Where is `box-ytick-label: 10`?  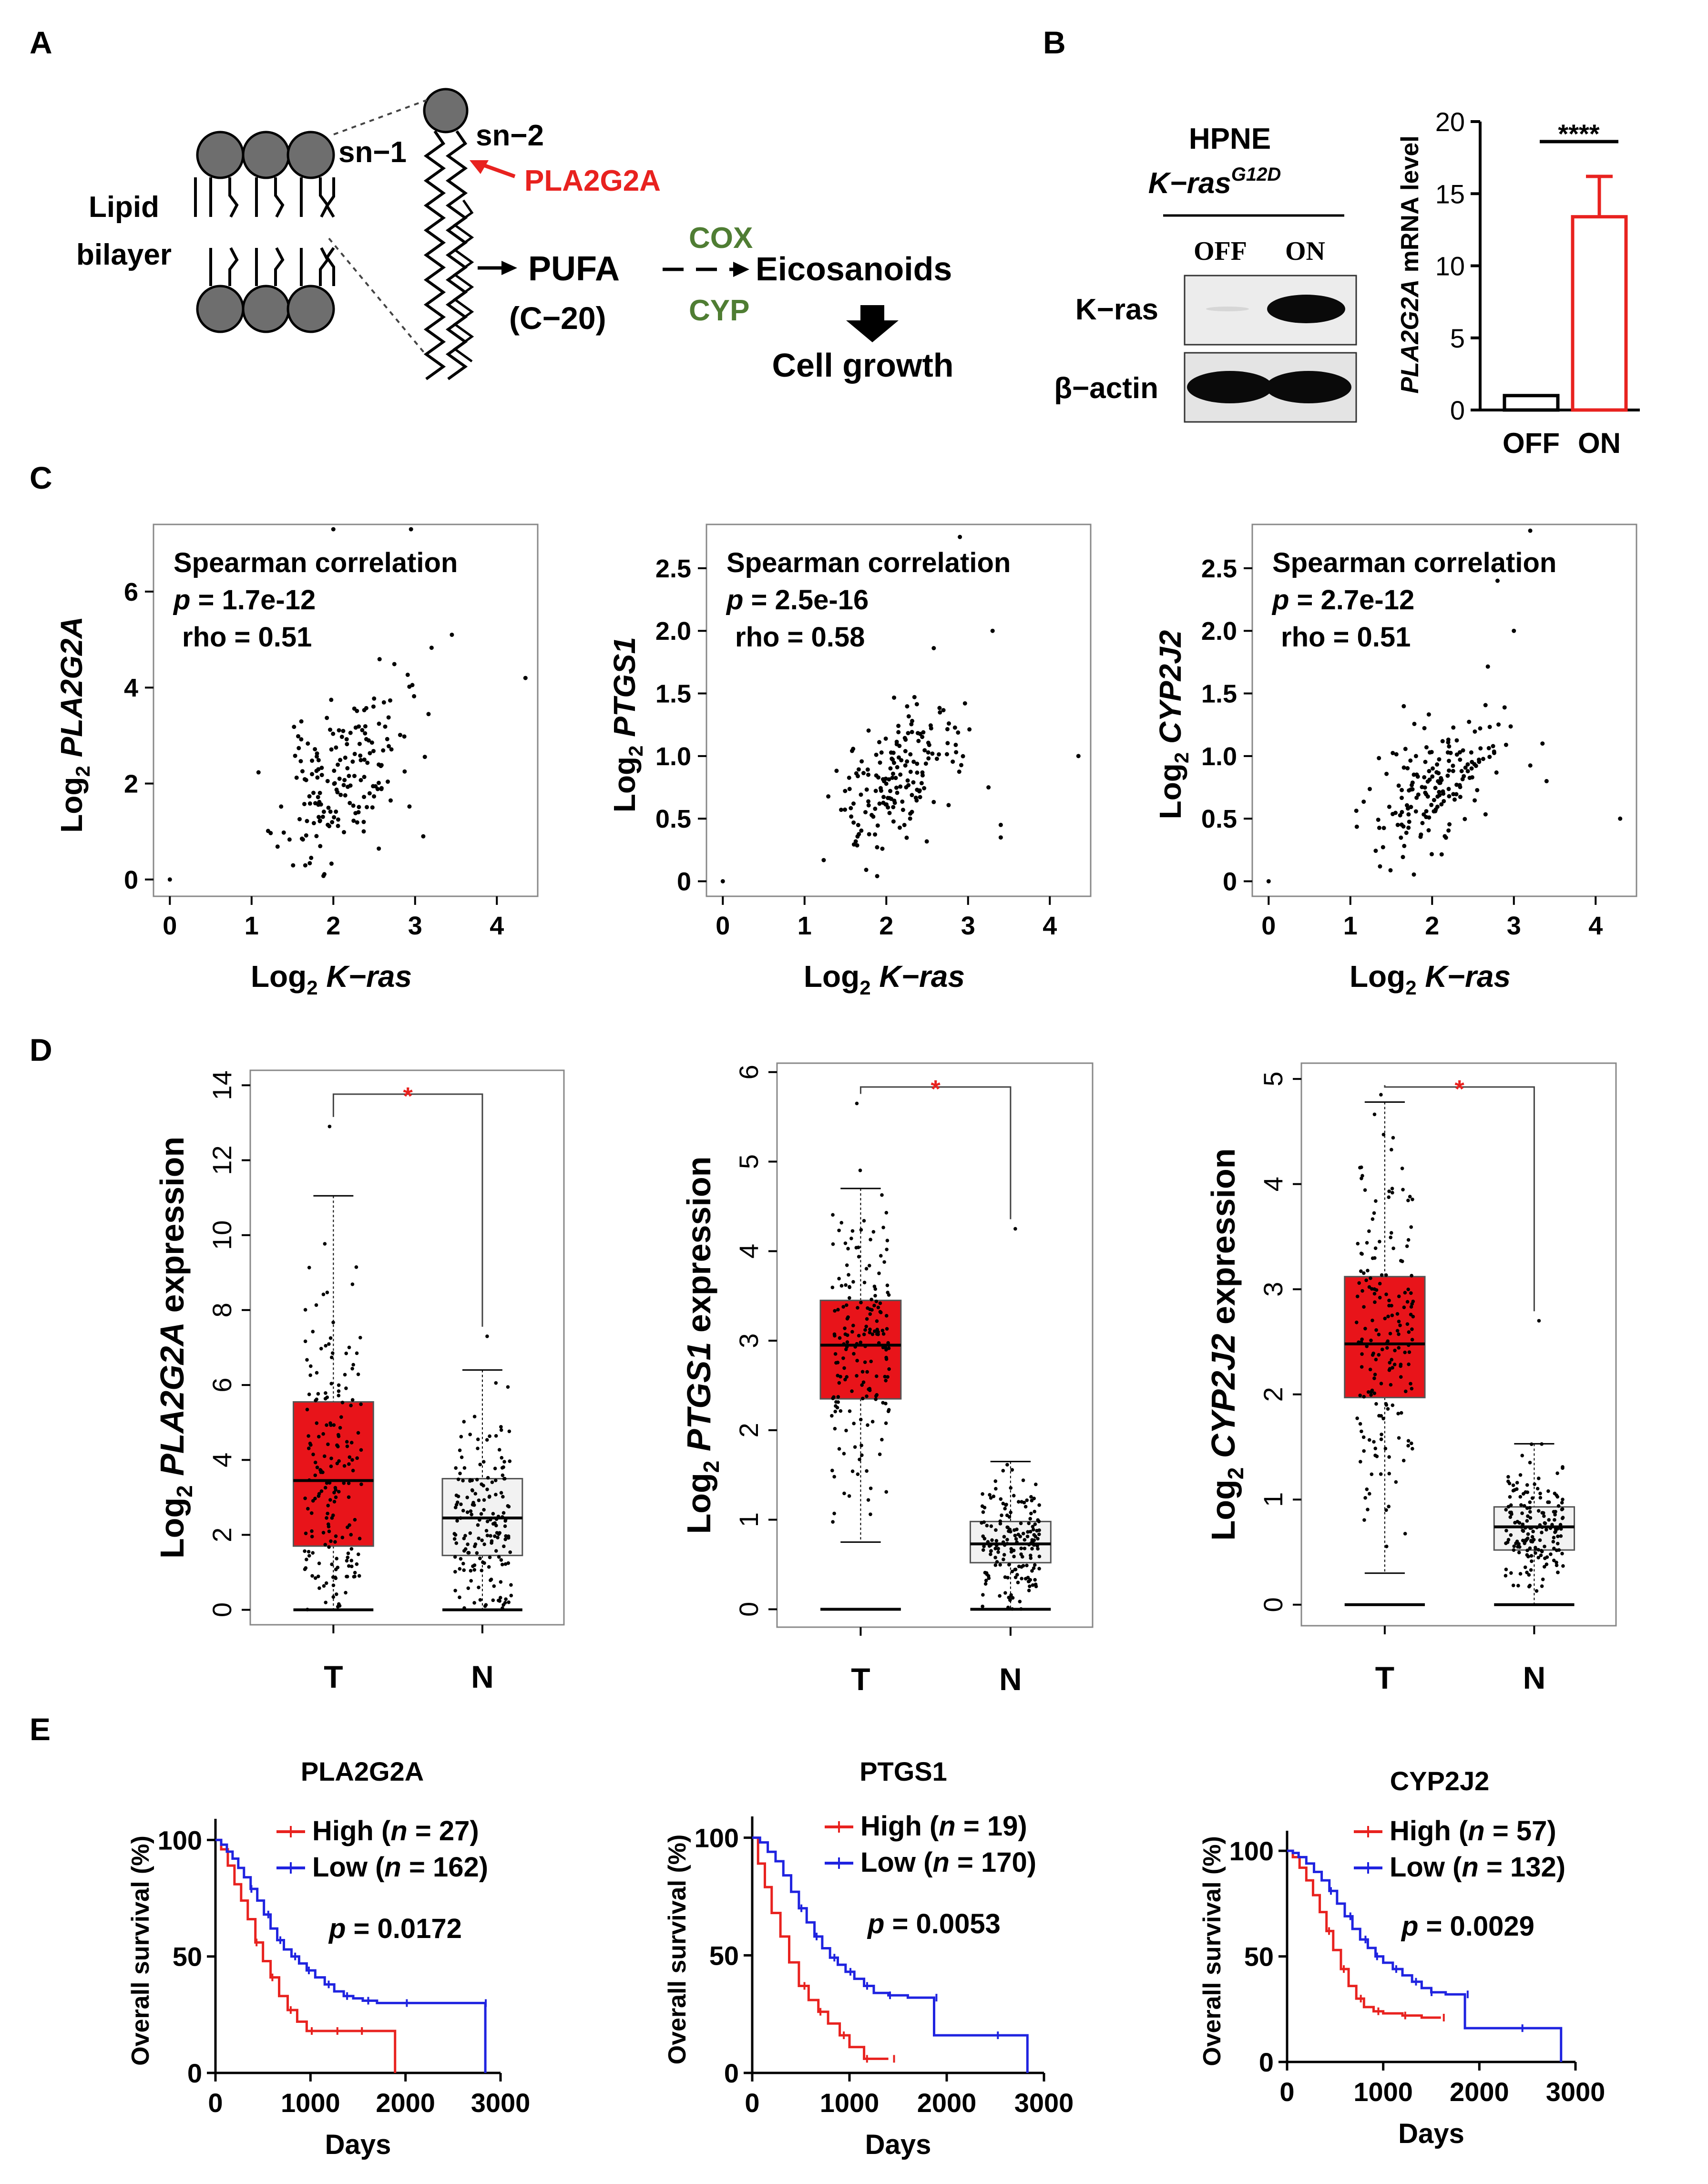
box-ytick-label: 10 is located at coordinates (222, 1235).